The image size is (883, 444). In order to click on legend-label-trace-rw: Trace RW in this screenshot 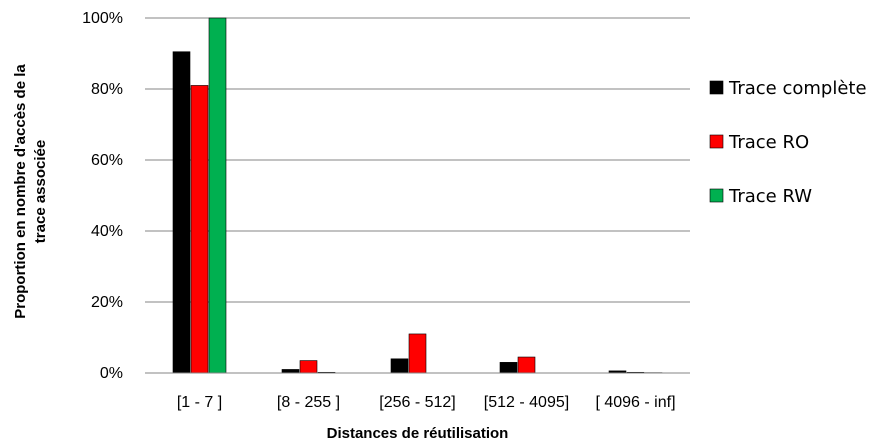, I will do `click(770, 196)`.